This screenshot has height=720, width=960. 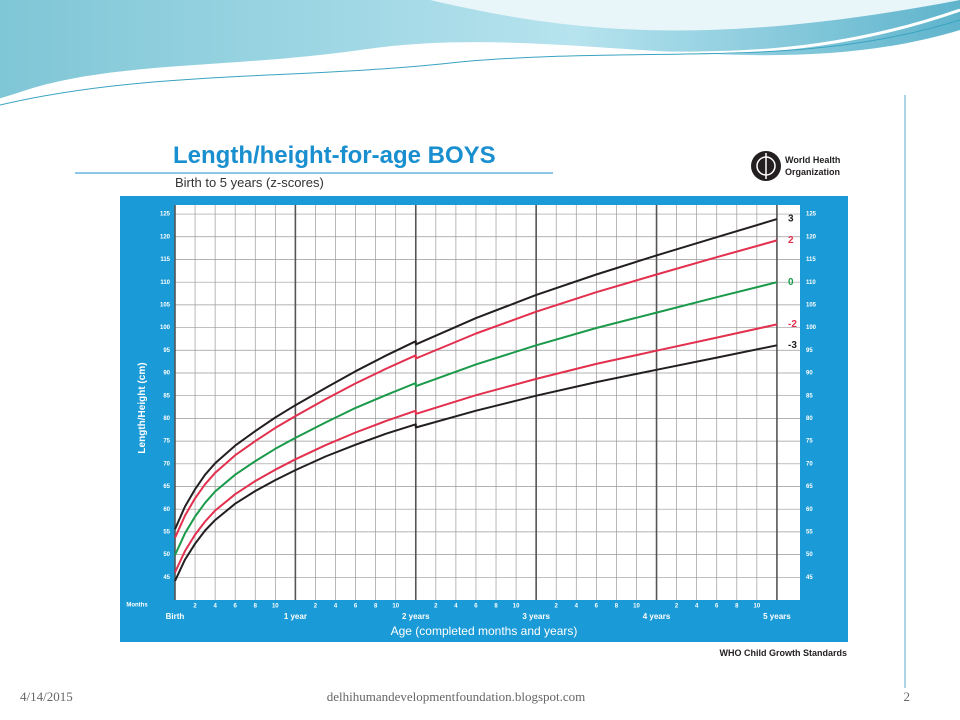 I want to click on slide-number: 2, so click(x=907, y=696).